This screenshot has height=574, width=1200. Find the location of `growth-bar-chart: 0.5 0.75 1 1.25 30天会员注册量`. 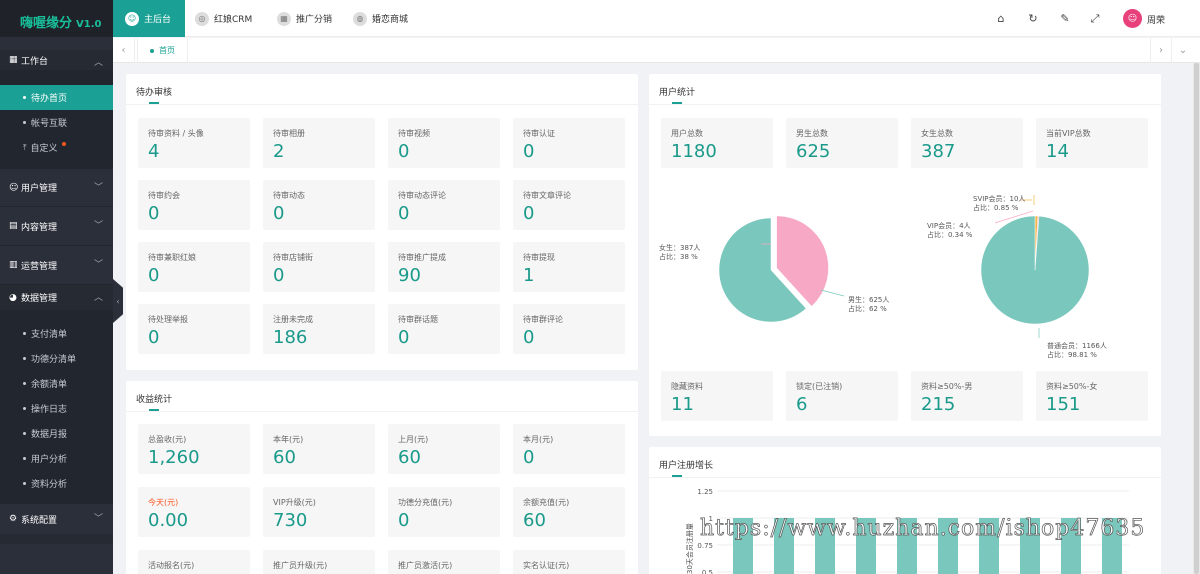

growth-bar-chart: 0.5 0.75 1 1.25 30天会员注册量 is located at coordinates (907, 531).